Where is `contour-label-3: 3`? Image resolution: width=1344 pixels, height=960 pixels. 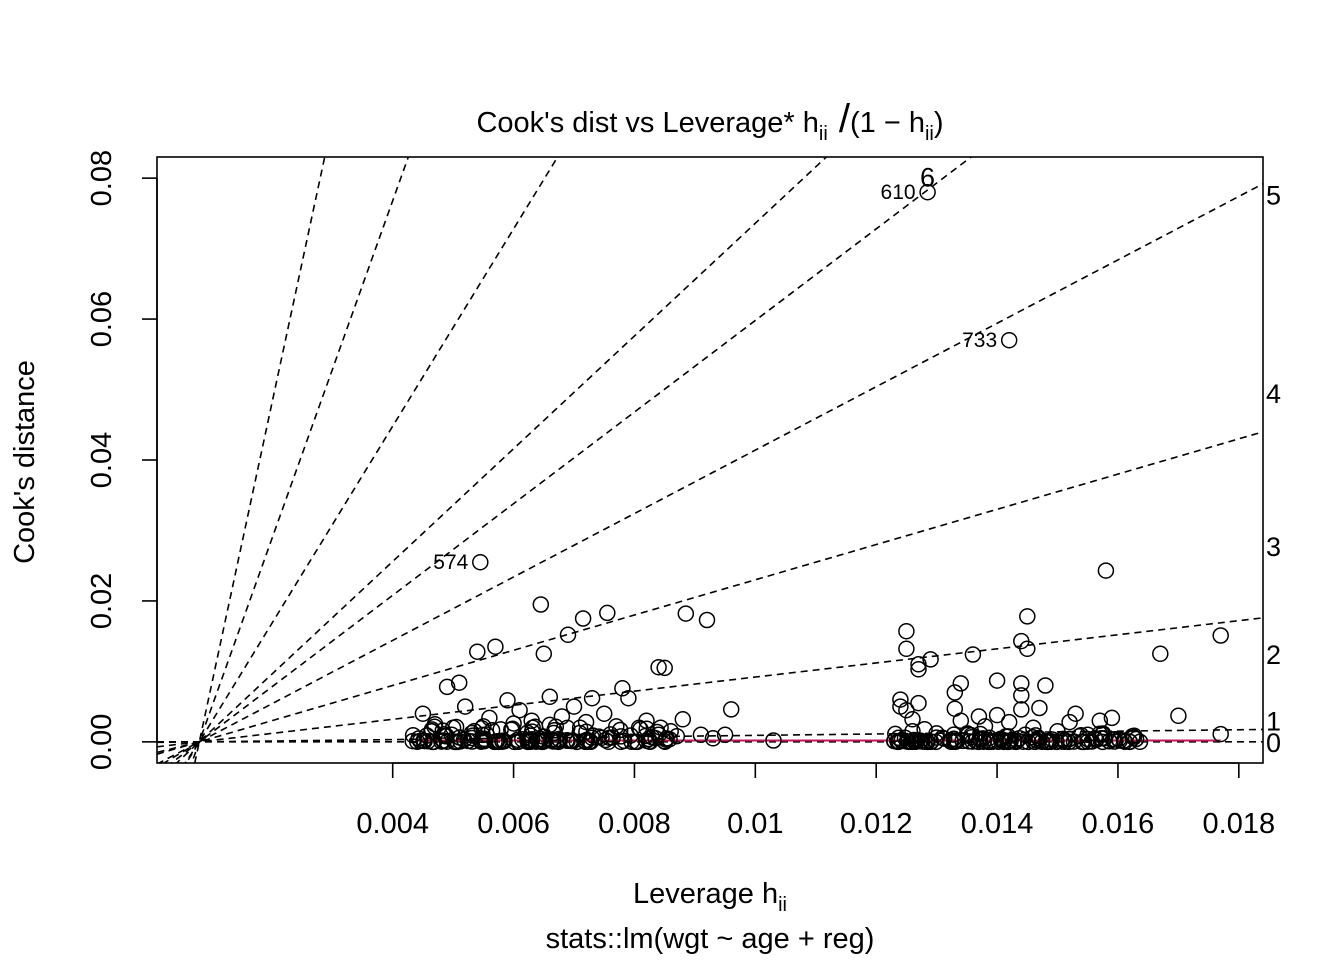
contour-label-3: 3 is located at coordinates (1273, 547).